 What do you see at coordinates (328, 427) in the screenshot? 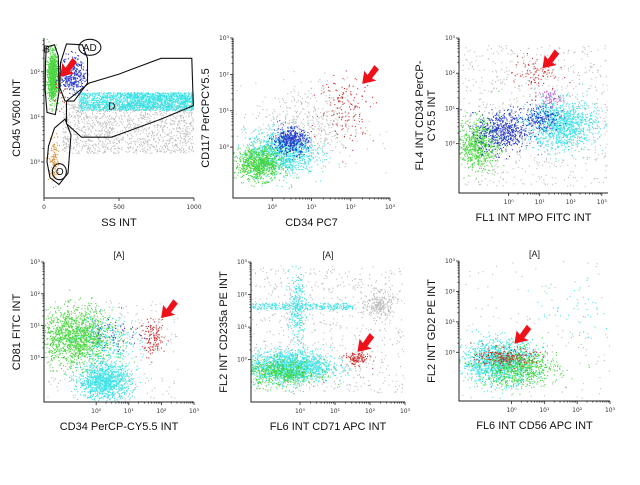
I see `x-axis-label: FL6 INT CD71 APC INT` at bounding box center [328, 427].